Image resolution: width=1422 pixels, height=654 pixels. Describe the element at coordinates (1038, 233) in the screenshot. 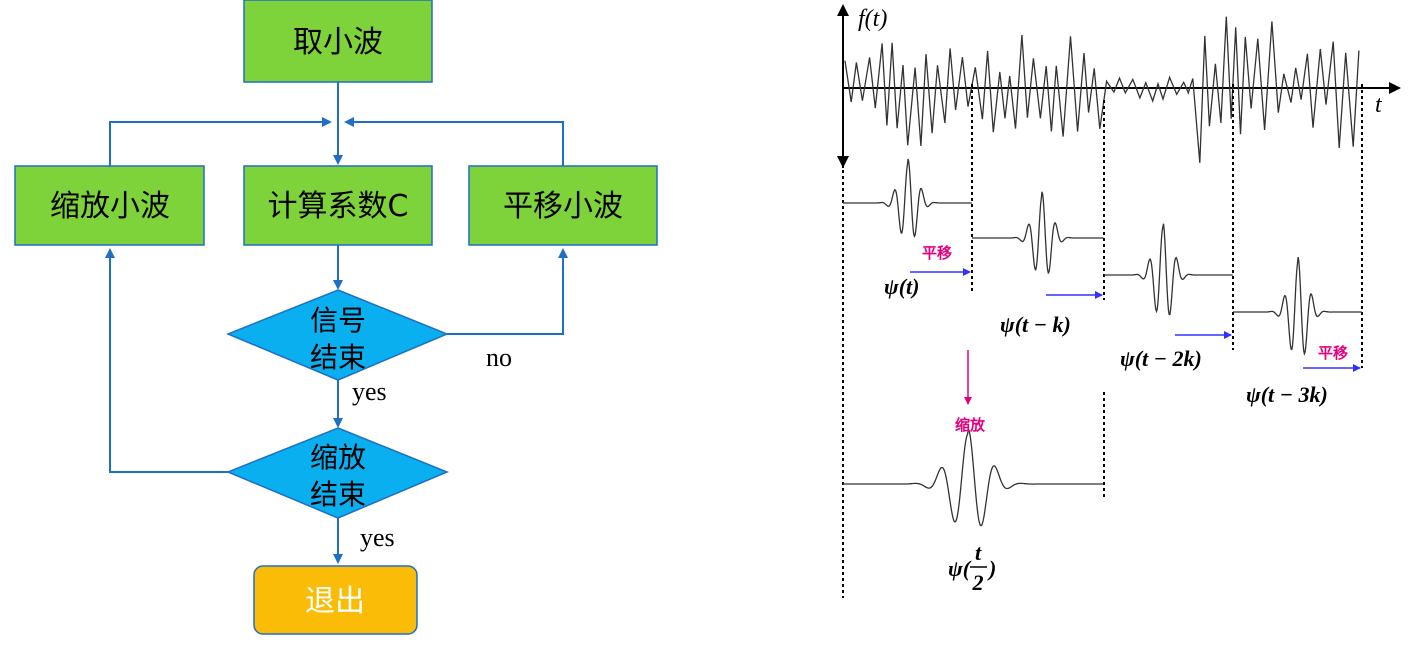

I see `wavelet-psi-t-minus-k` at that location.